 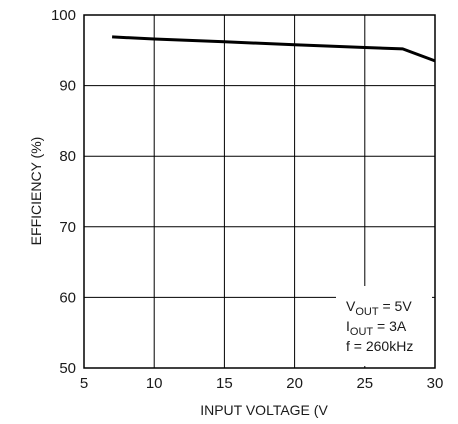 I want to click on y-tick-labels: 50 60 70 80 90 100, so click(x=63, y=192).